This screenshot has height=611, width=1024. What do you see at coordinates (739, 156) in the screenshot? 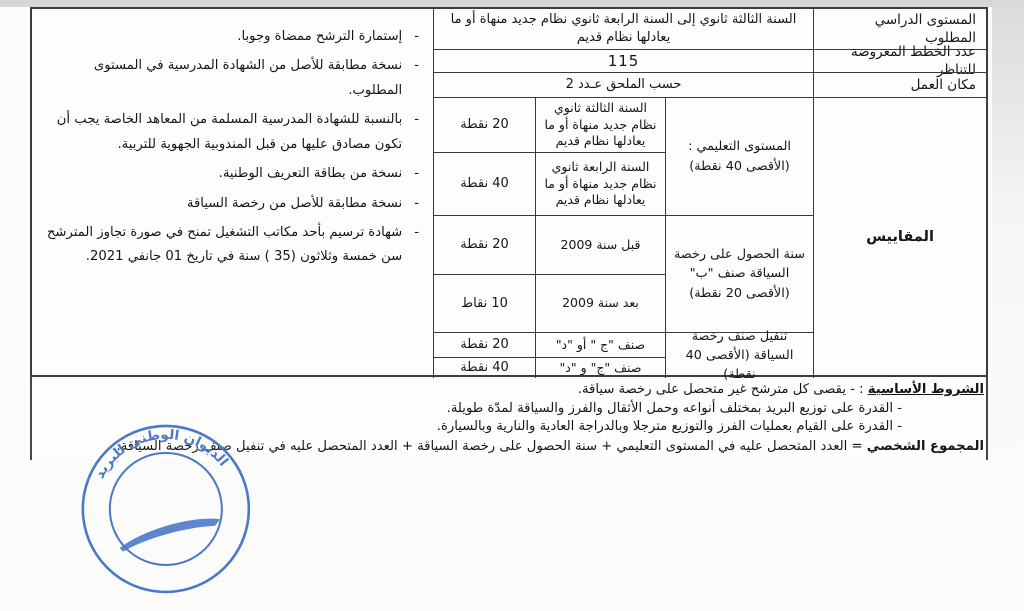
I see `criteria-group-education: المستوى التعليمي : (الأقصى 40 نقطة)` at bounding box center [739, 156].